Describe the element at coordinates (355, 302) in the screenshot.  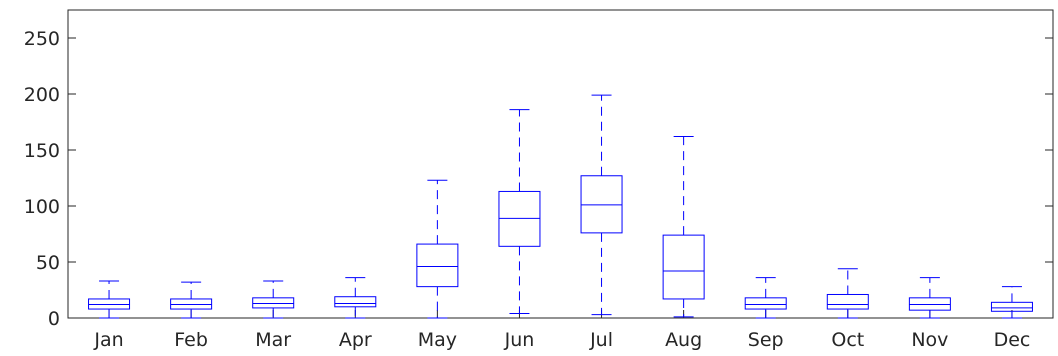
I see `box-apr` at that location.